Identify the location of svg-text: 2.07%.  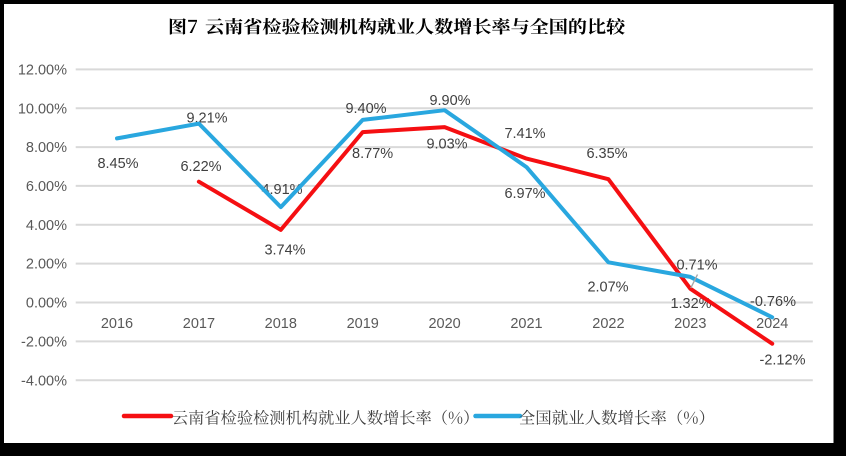
(607, 288).